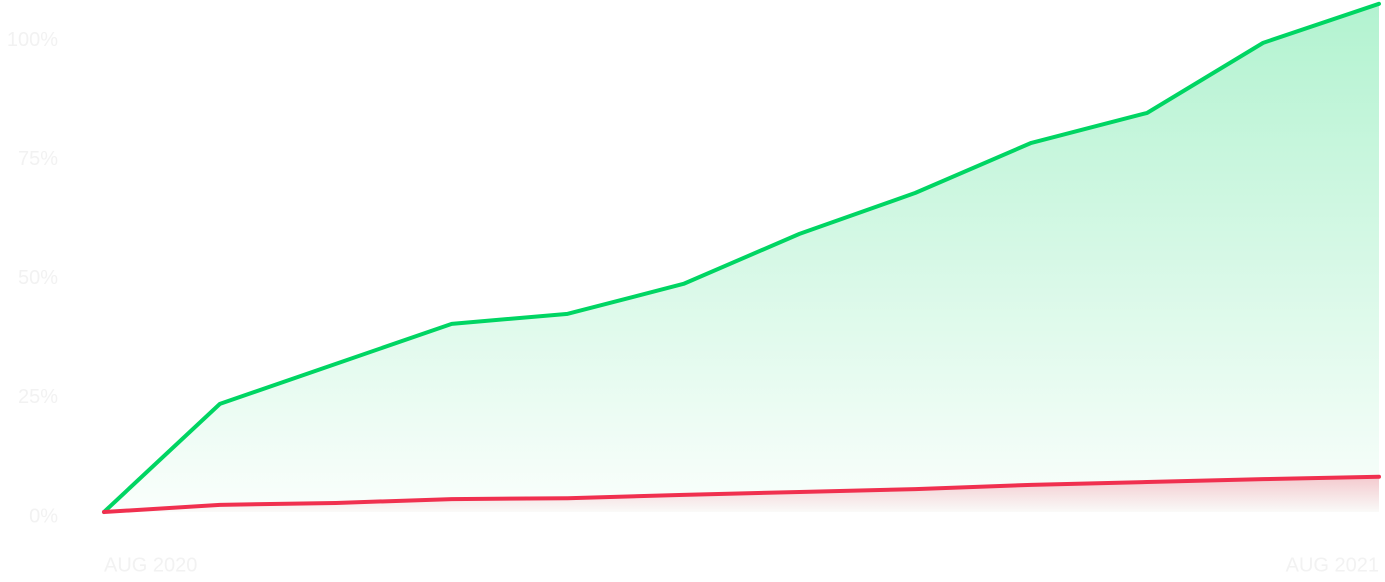 This screenshot has height=582, width=1385. Describe the element at coordinates (150, 565) in the screenshot. I see `x-tick-label: AUG 2020` at that location.